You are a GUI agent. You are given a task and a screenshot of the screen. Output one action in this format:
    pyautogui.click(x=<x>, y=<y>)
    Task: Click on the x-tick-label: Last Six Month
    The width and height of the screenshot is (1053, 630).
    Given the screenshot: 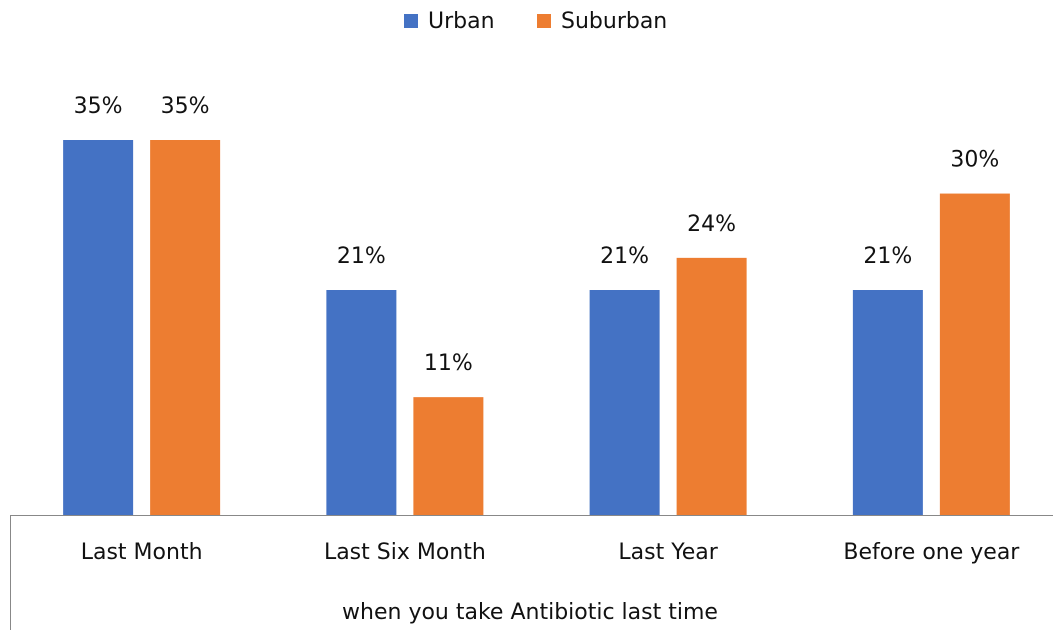 What is the action you would take?
    pyautogui.click(x=405, y=552)
    